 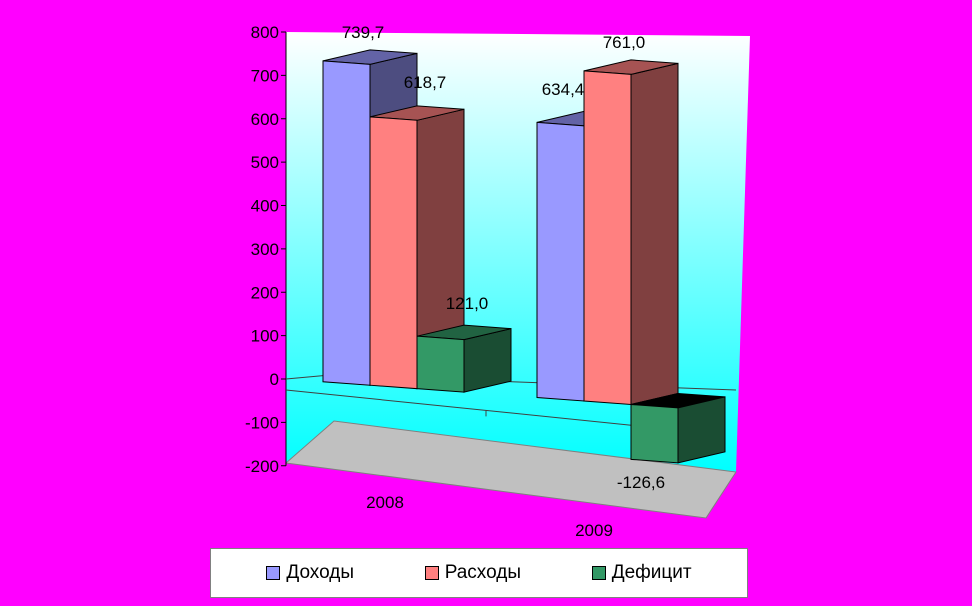 I want to click on legend-item: Дефицит, so click(x=641, y=573).